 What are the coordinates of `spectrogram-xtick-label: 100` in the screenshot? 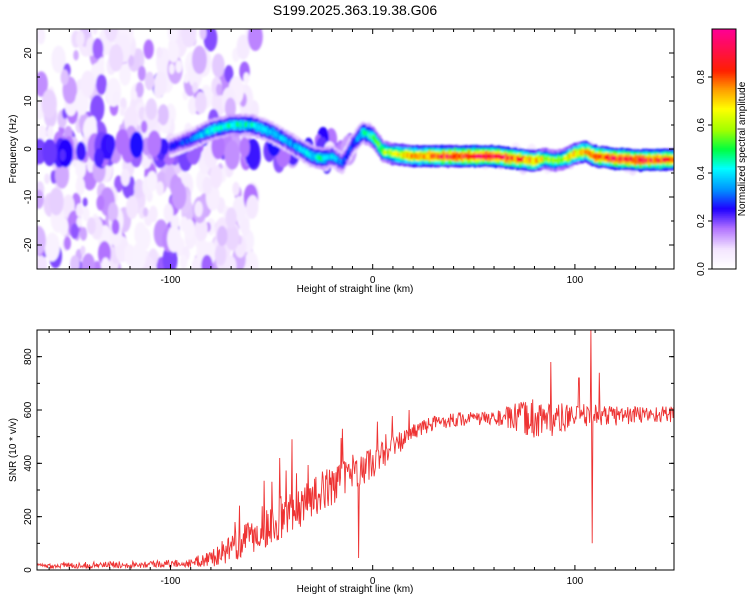 It's located at (575, 280).